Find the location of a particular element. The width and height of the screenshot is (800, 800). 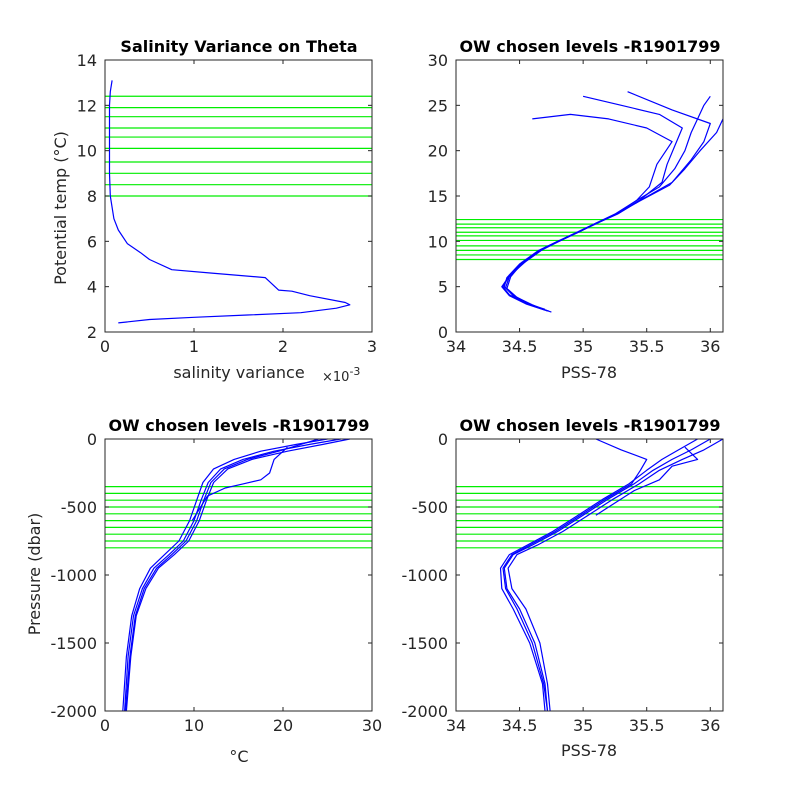

y-tick-label-1-5: 12 is located at coordinates (87, 105).